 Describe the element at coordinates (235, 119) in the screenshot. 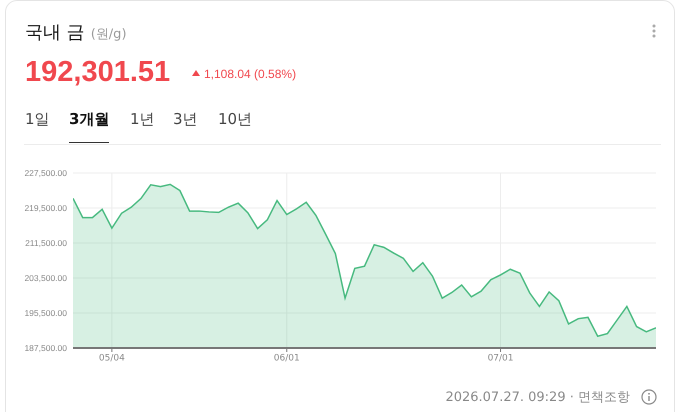

I see `text: 10년` at that location.